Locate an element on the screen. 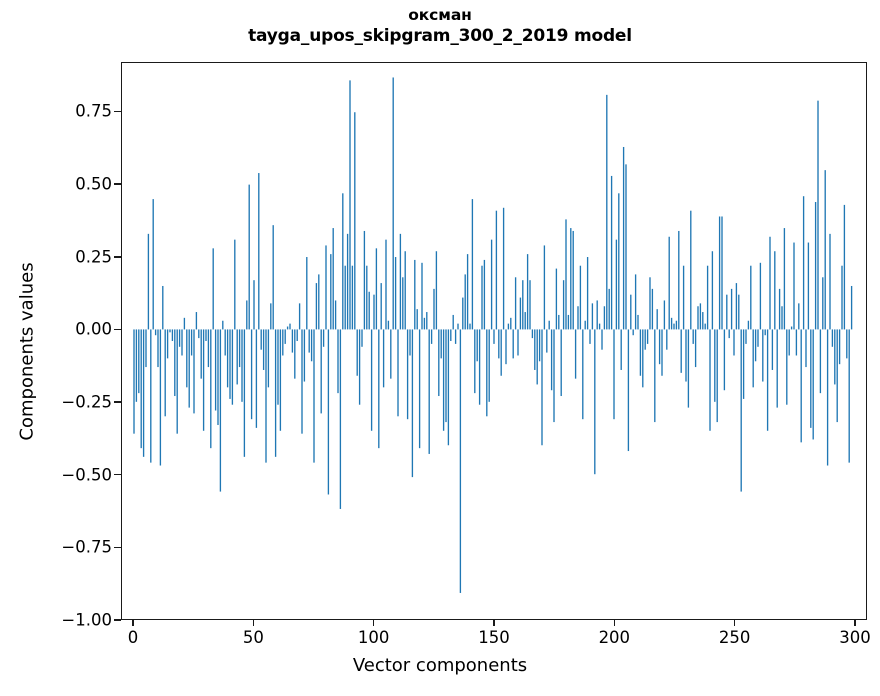 This screenshot has width=880, height=696. x-tick-label: 150 is located at coordinates (494, 637).